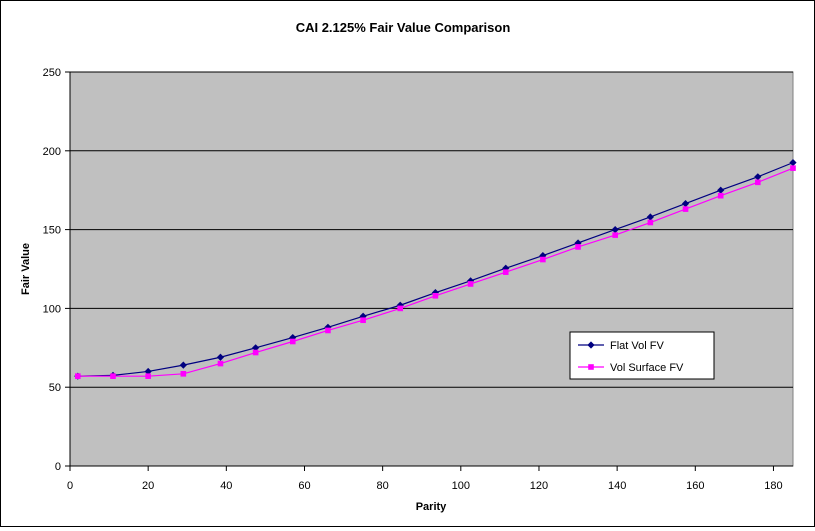 The width and height of the screenshot is (815, 531). Describe the element at coordinates (226, 486) in the screenshot. I see `x-tick-label: 40` at that location.